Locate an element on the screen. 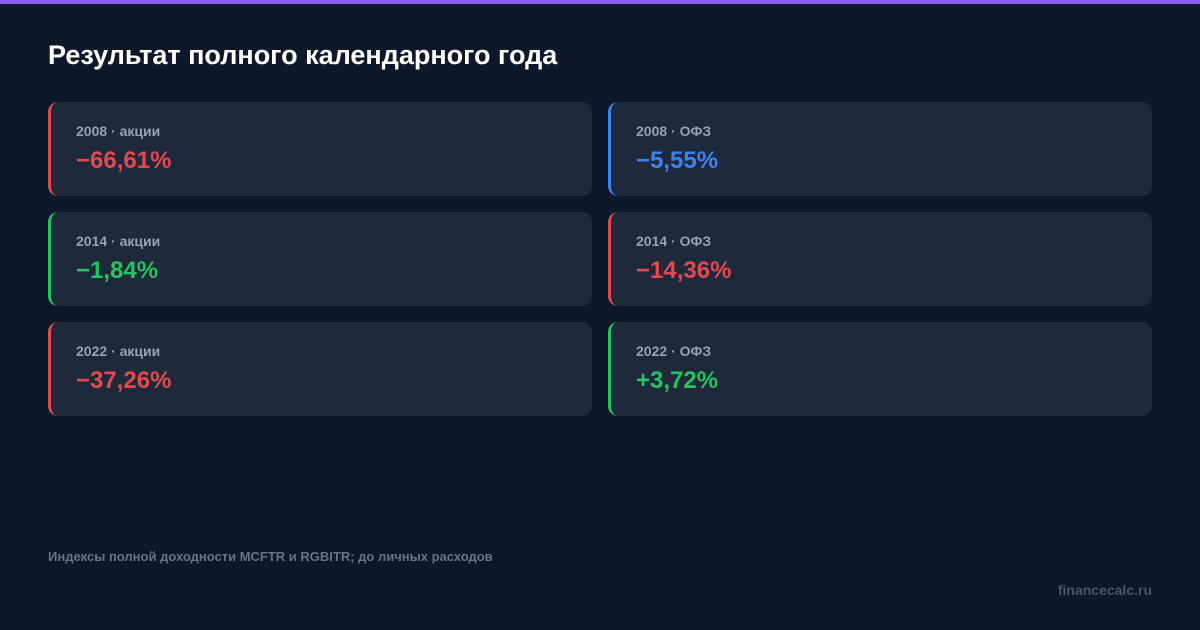  card-label: 2008 · акции is located at coordinates (118, 131).